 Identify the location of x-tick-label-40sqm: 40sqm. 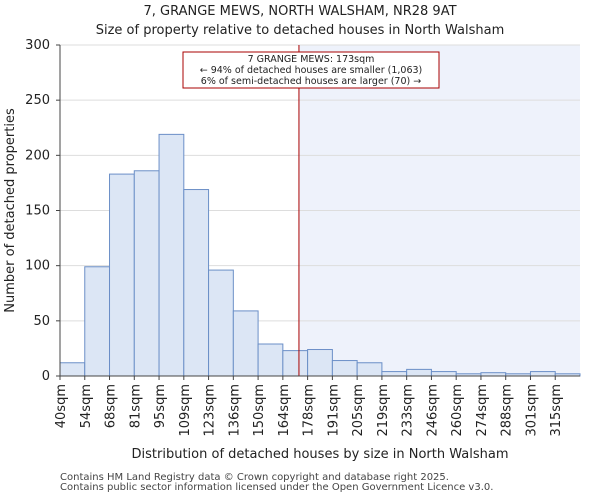
(61, 406).